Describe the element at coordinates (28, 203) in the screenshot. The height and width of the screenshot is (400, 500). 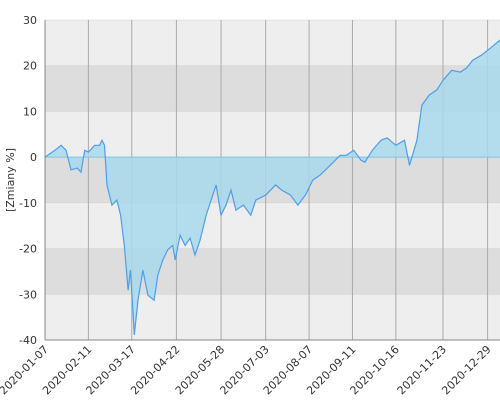
I see `y-tick-label: -10` at that location.